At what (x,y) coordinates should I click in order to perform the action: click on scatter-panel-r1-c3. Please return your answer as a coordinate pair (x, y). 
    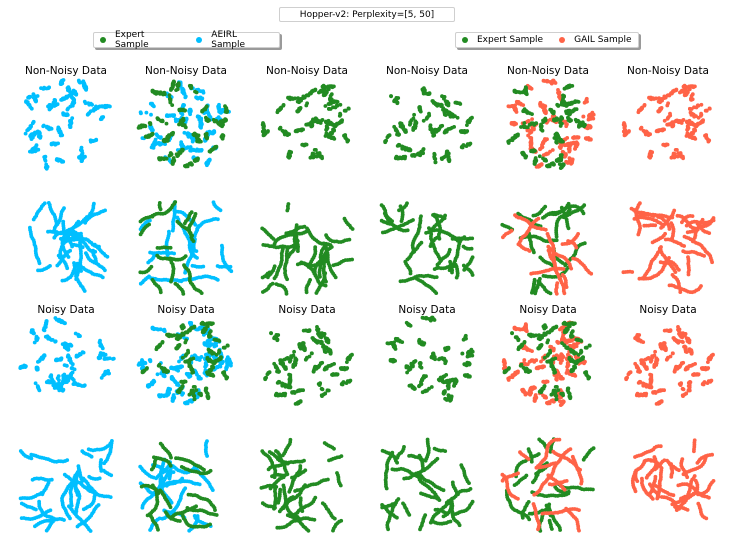
    Looking at the image, I should click on (305, 122).